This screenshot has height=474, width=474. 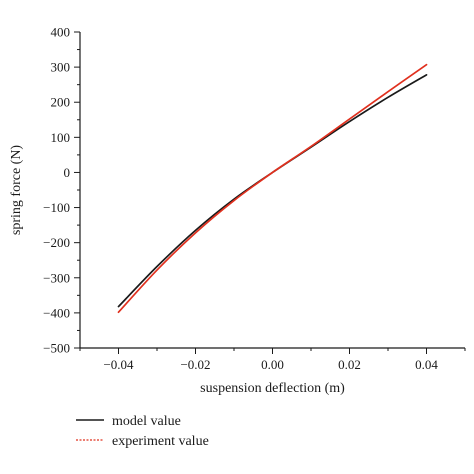 What do you see at coordinates (56, 348) in the screenshot?
I see `y-tick-label: −500` at bounding box center [56, 348].